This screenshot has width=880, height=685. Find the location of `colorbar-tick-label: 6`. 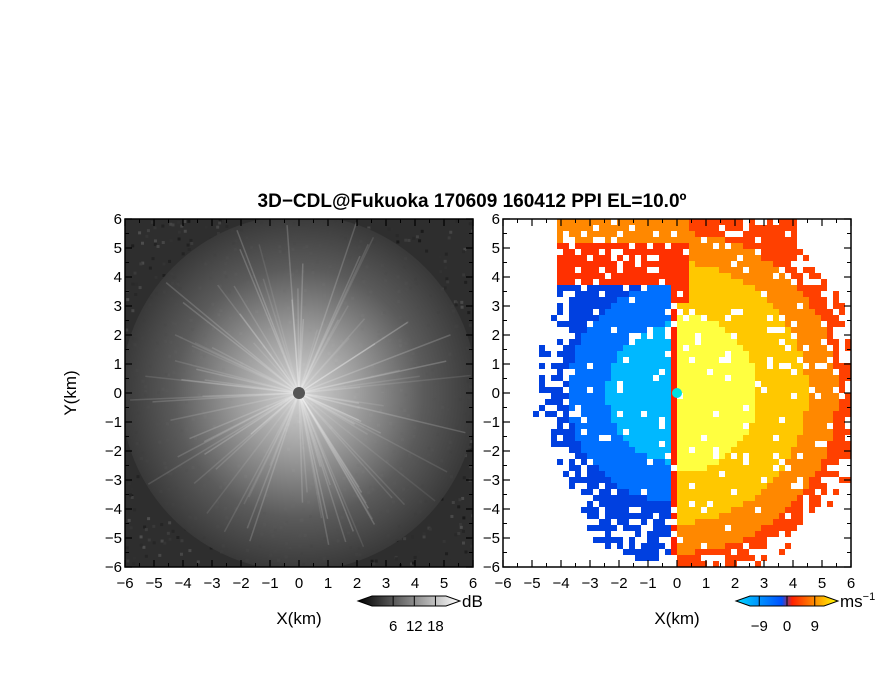

colorbar-tick-label: 6 is located at coordinates (393, 626).